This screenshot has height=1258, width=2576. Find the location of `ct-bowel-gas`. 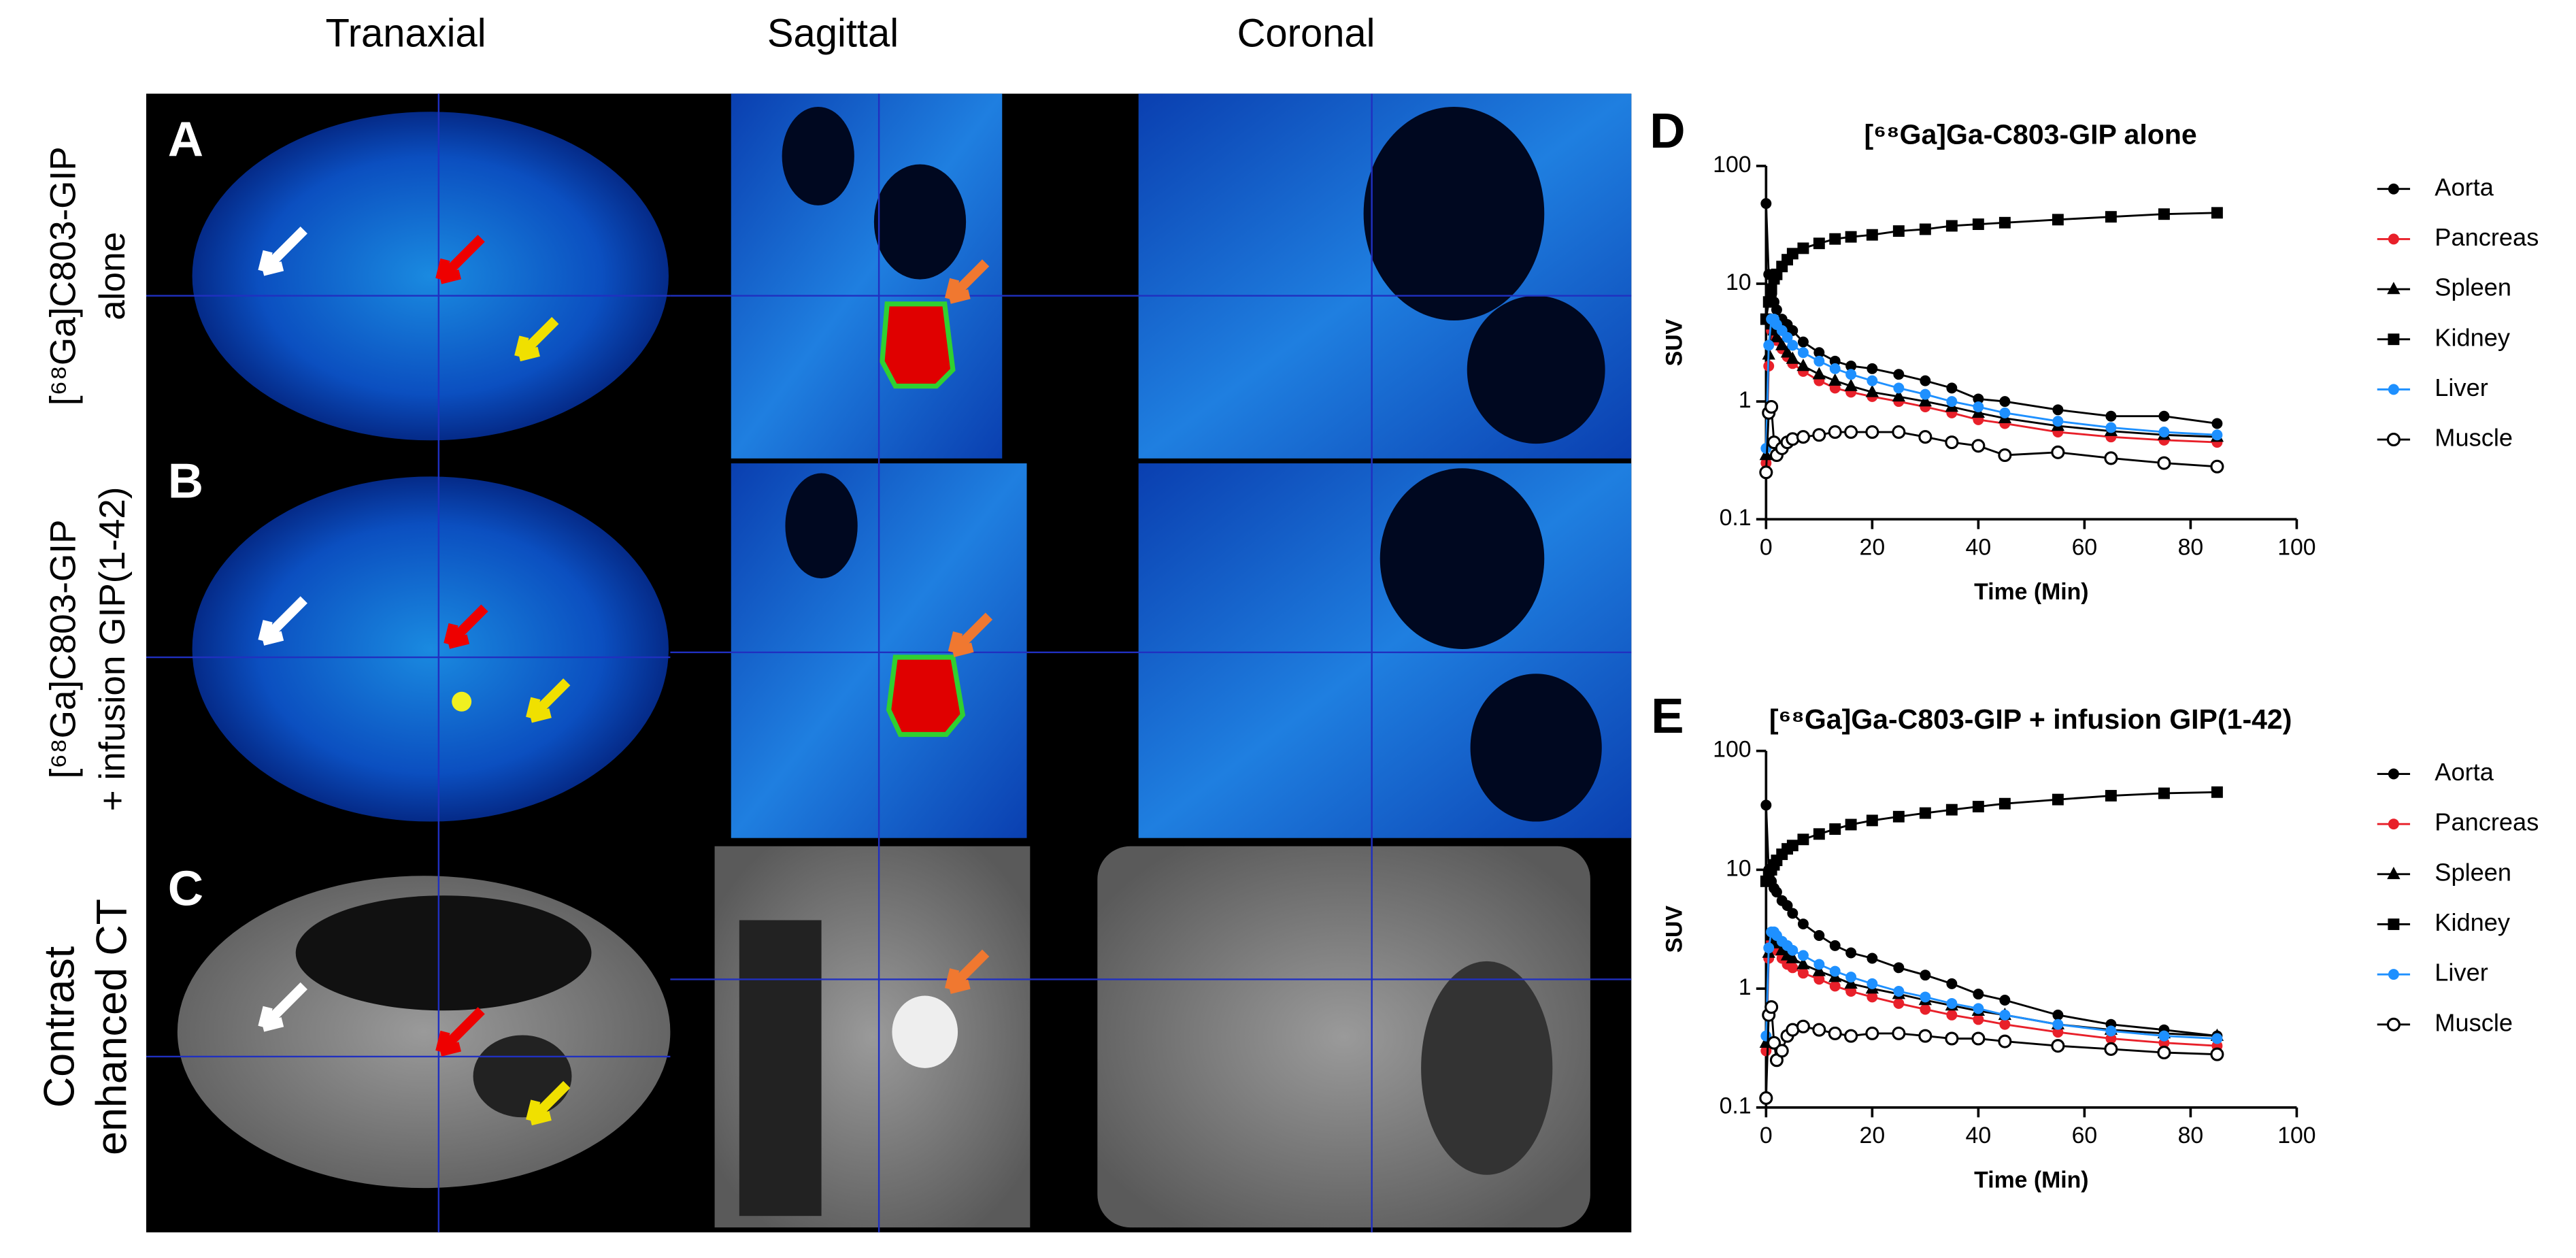

ct-bowel-gas is located at coordinates (443, 953).